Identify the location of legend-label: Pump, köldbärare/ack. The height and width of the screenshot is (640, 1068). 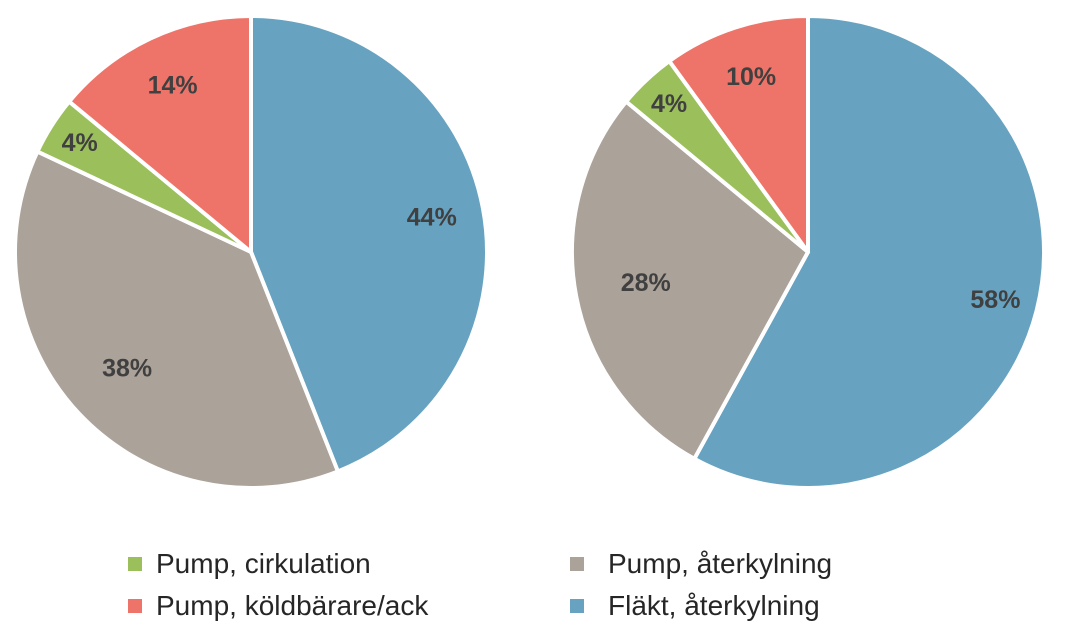
(292, 605).